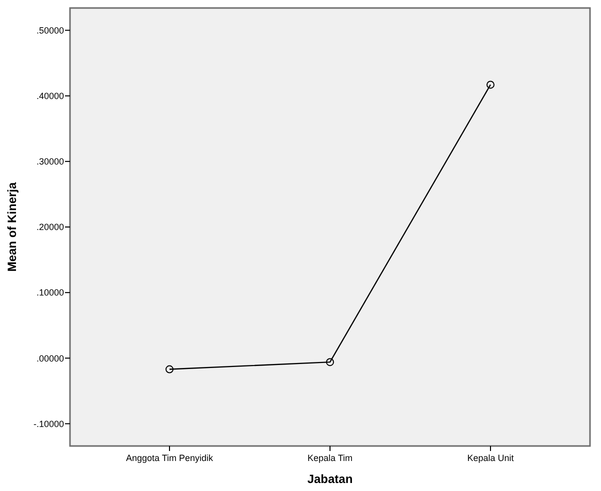 This screenshot has height=491, width=601. What do you see at coordinates (330, 458) in the screenshot?
I see `x-tick-label: Kepala Tim` at bounding box center [330, 458].